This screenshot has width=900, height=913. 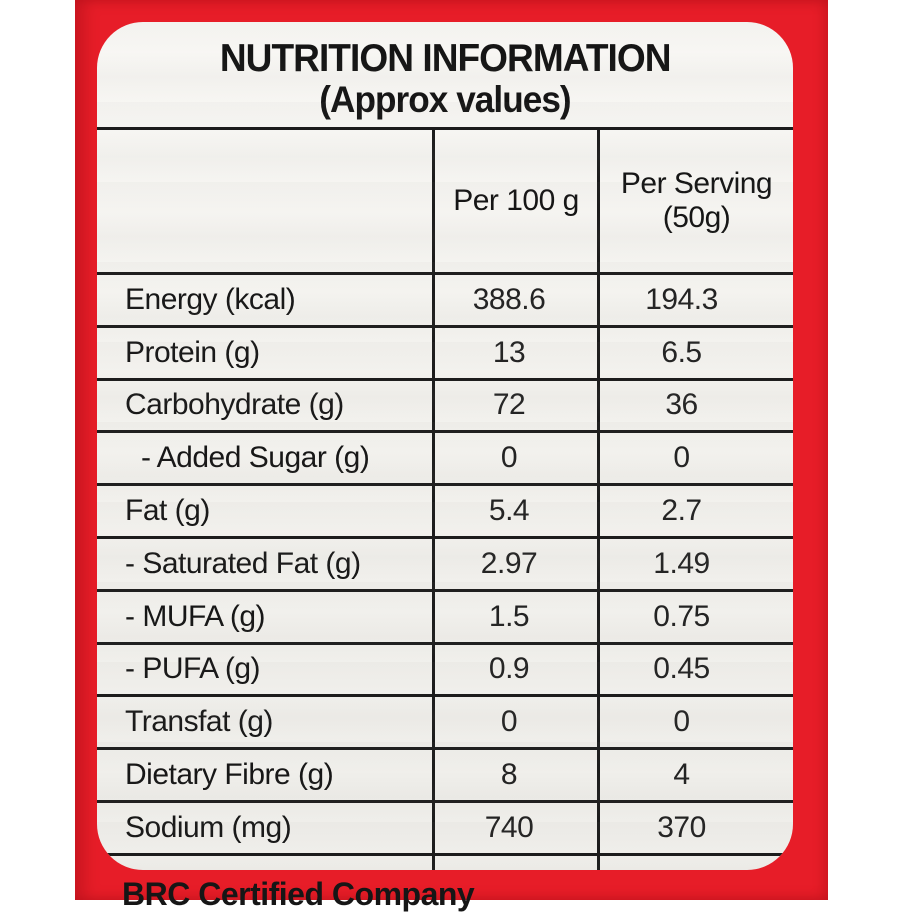 I want to click on per-100g-value: 5.4, so click(x=514, y=511).